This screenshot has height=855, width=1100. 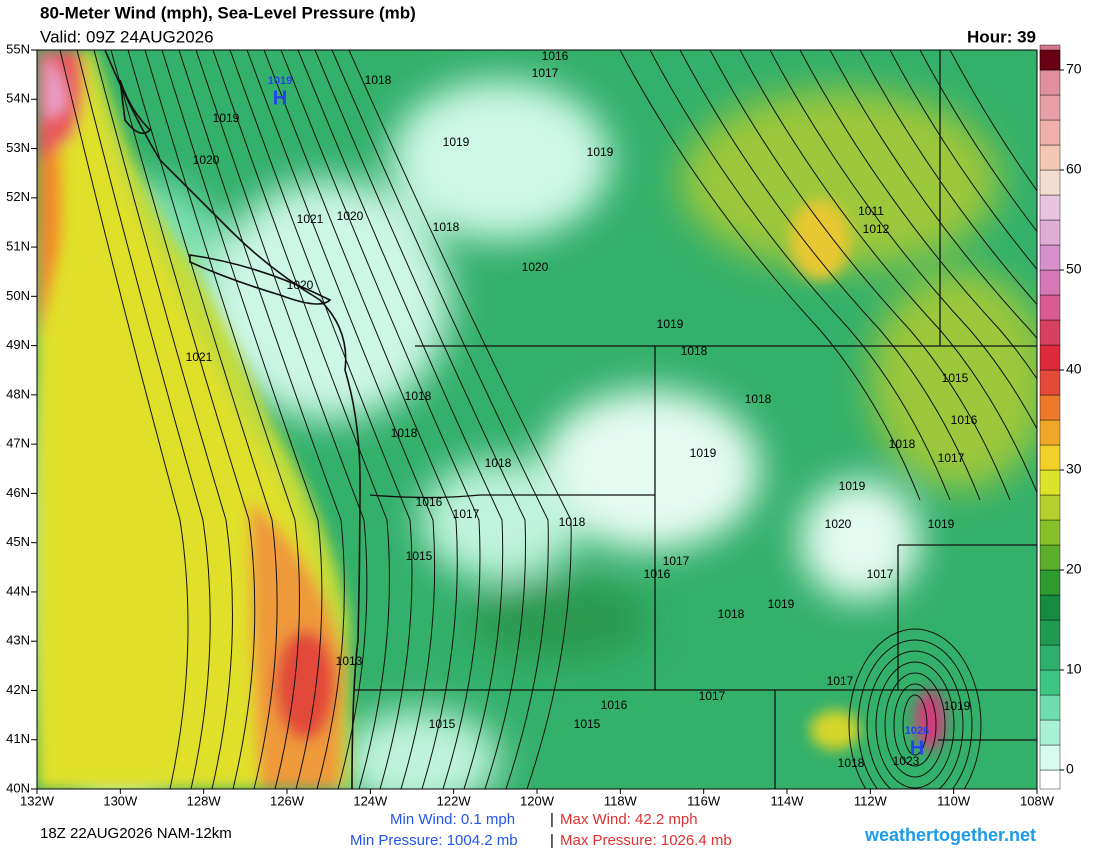 What do you see at coordinates (646, 840) in the screenshot?
I see `max-pressure: Max Pressure: 1026.4 mb` at bounding box center [646, 840].